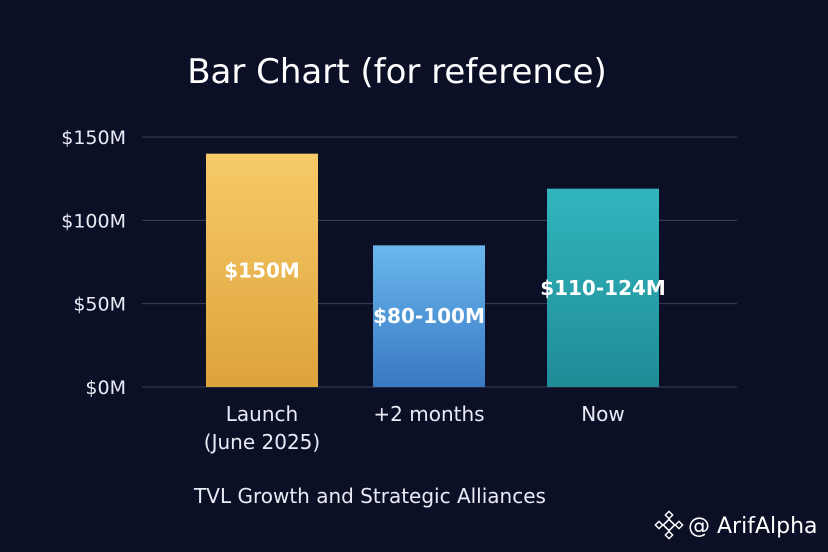  What do you see at coordinates (428, 414) in the screenshot?
I see `x-category-label: +2 months` at bounding box center [428, 414].